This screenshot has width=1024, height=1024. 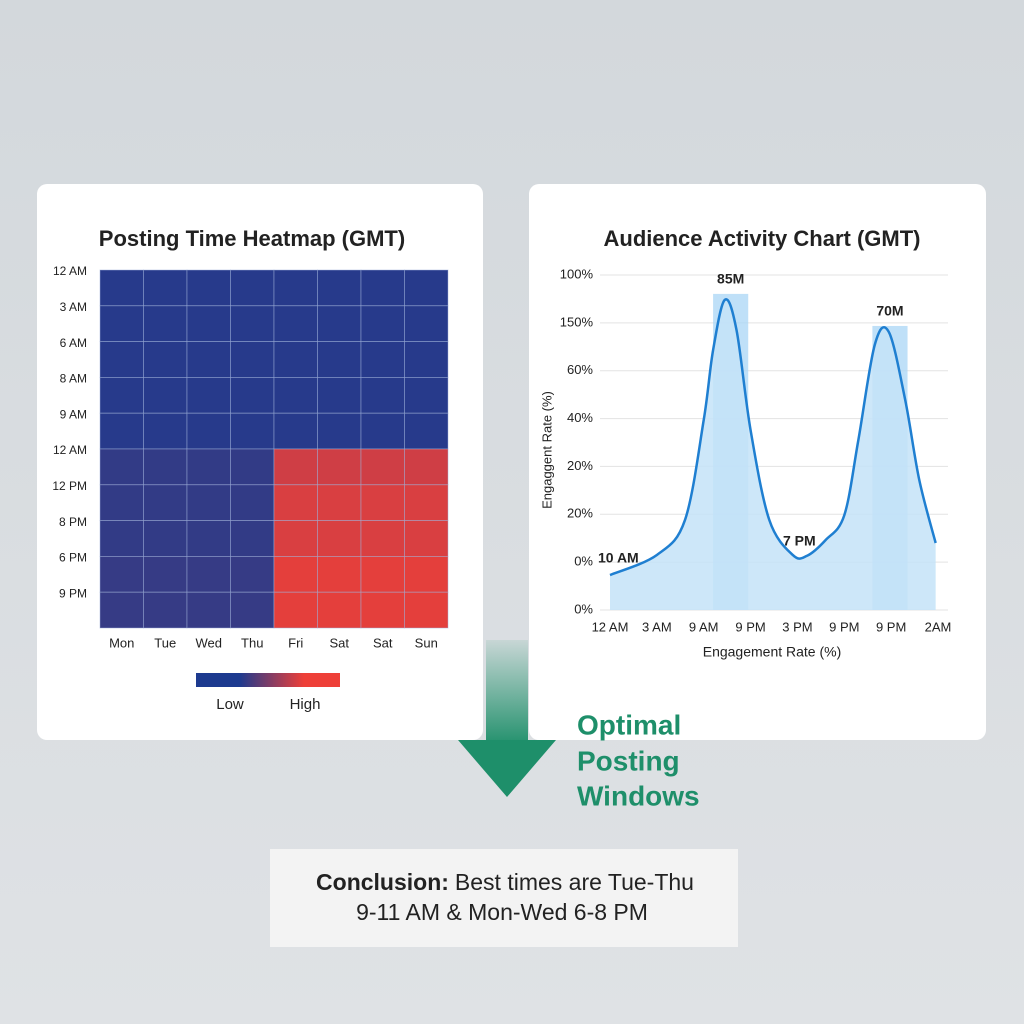 What do you see at coordinates (580, 513) in the screenshot?
I see `y-tick-label: 20%` at bounding box center [580, 513].